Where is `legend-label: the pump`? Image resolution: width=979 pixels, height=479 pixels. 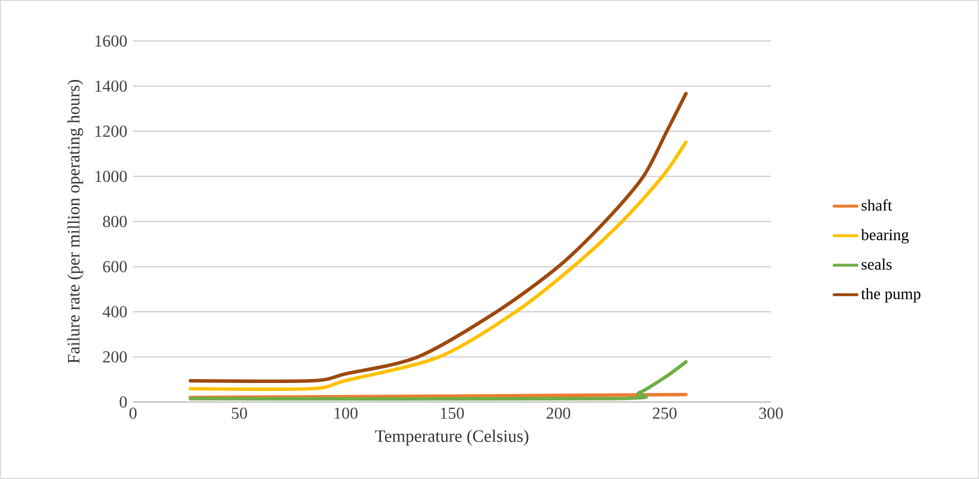 legend-label: the pump is located at coordinates (890, 295).